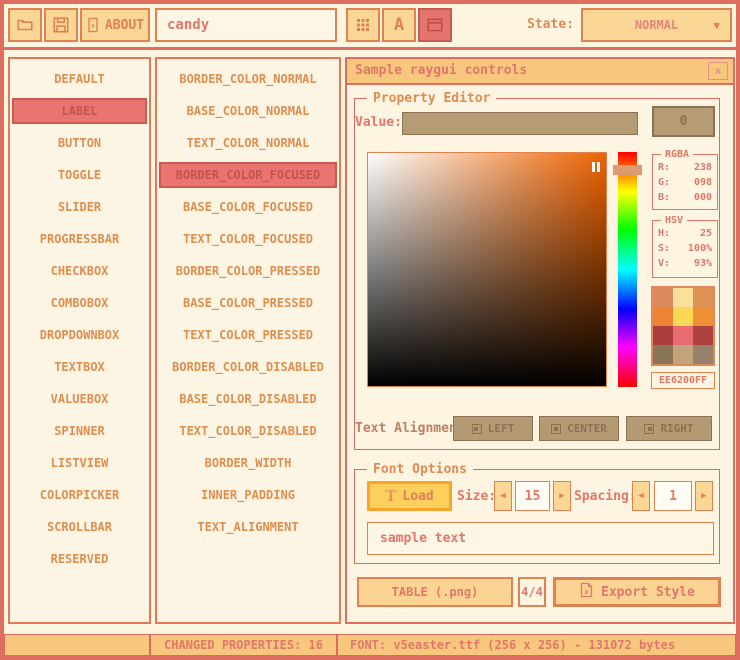 The width and height of the screenshot is (740, 660). Describe the element at coordinates (586, 592) in the screenshot. I see `export-icon` at that location.